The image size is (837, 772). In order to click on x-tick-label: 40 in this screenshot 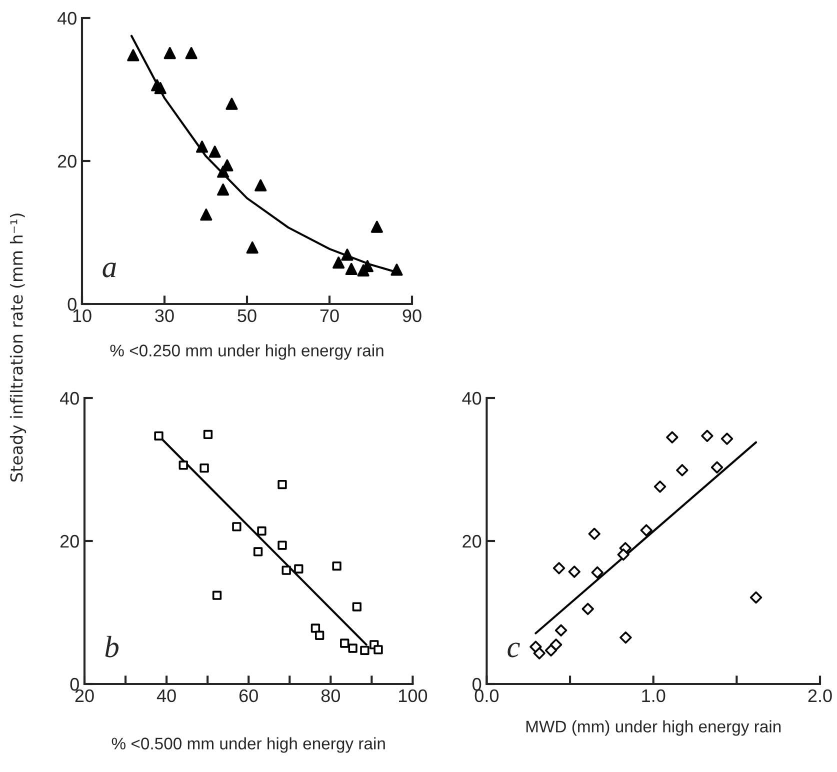, I will do `click(166, 695)`.